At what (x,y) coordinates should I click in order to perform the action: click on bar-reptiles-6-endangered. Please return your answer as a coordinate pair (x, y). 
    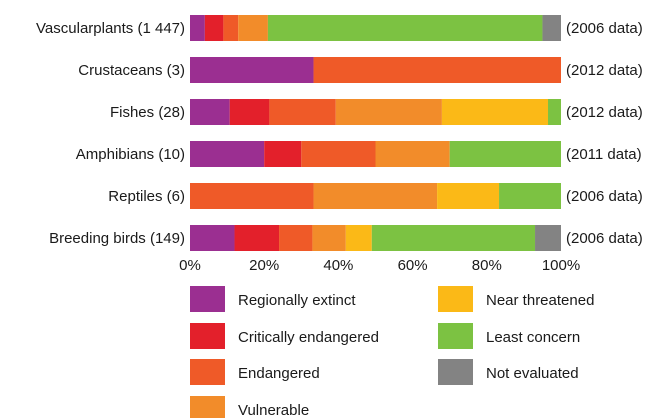
    Looking at the image, I should click on (252, 196).